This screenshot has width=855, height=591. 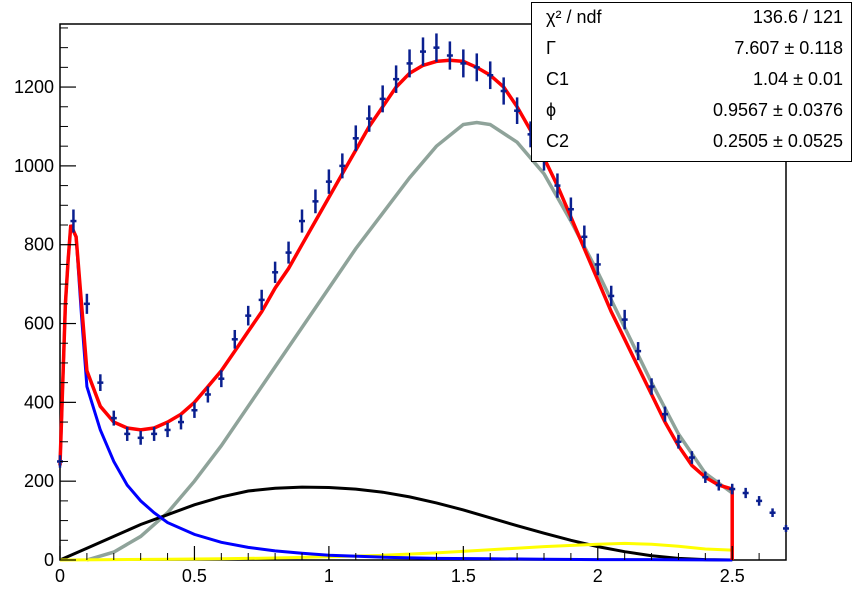 I want to click on stat-label: Γ, so click(x=551, y=48).